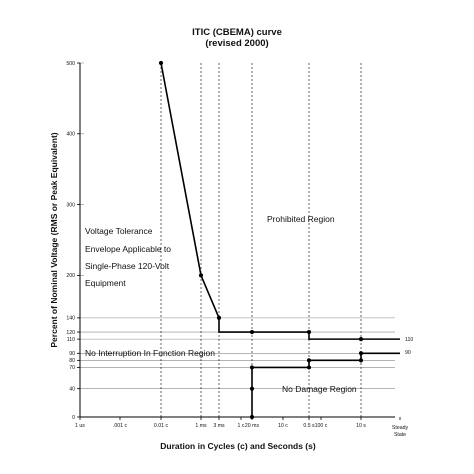  I want to click on y-tick-label-90: 90, so click(72, 354).